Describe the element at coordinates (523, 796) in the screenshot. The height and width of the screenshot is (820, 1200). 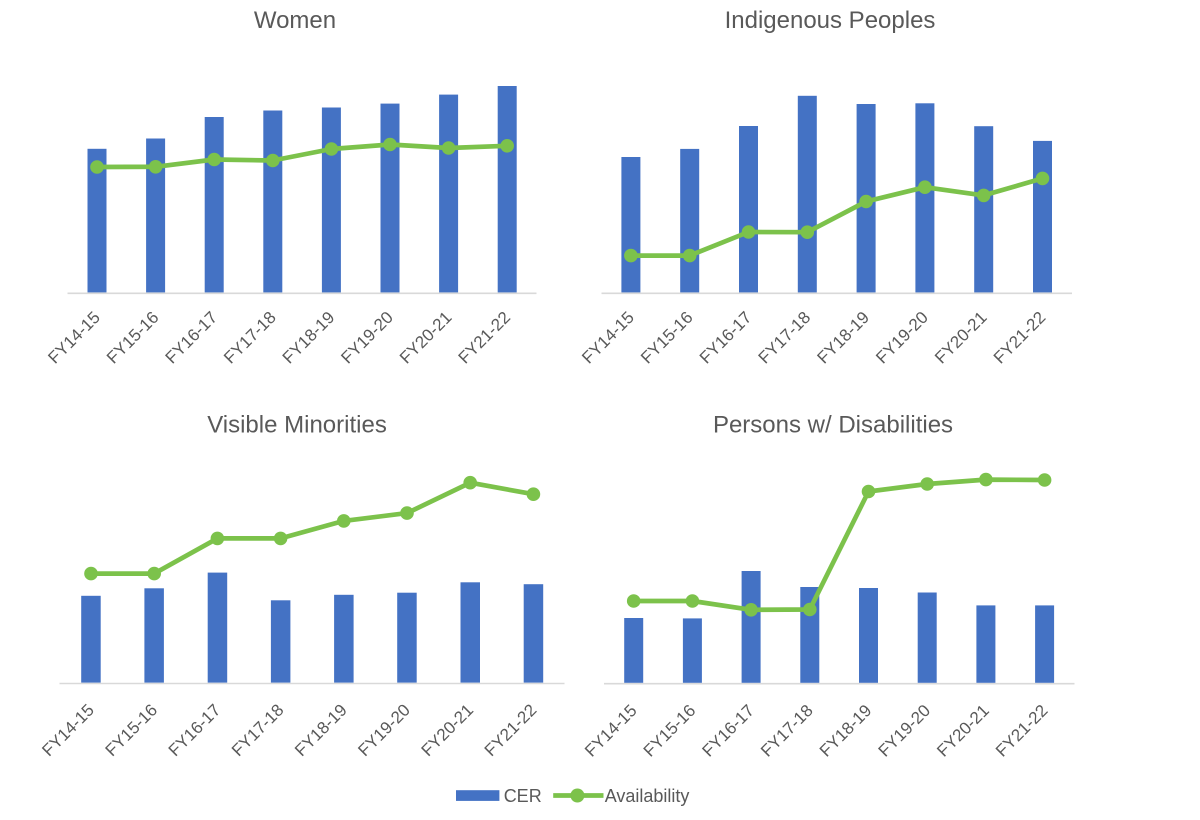
I see `svg-text: CER` at that location.